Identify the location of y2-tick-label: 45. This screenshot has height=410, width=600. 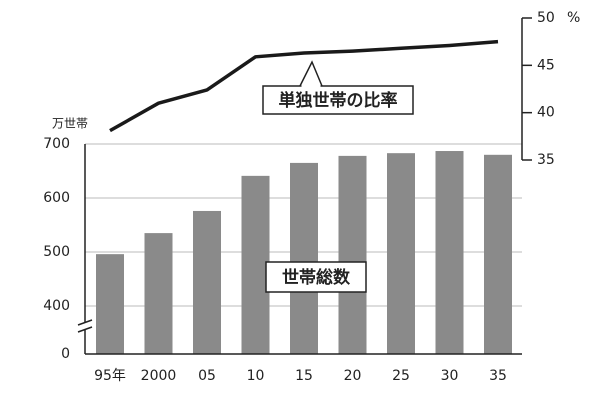
(546, 65).